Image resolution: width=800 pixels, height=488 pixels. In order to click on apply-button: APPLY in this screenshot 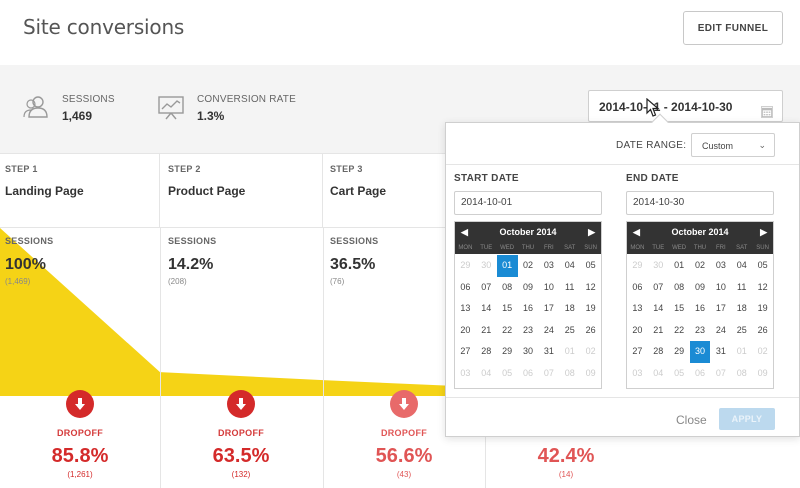, I will do `click(747, 419)`.